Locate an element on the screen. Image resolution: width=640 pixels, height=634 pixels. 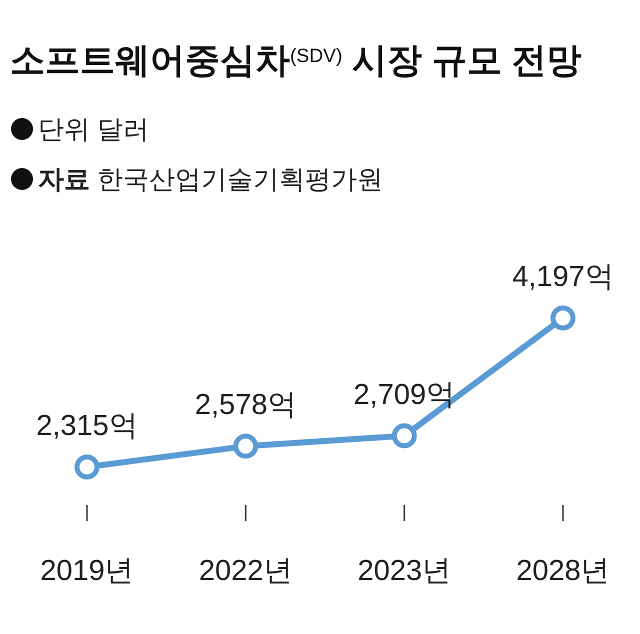
x-tick-label: 2019년 is located at coordinates (87, 571).